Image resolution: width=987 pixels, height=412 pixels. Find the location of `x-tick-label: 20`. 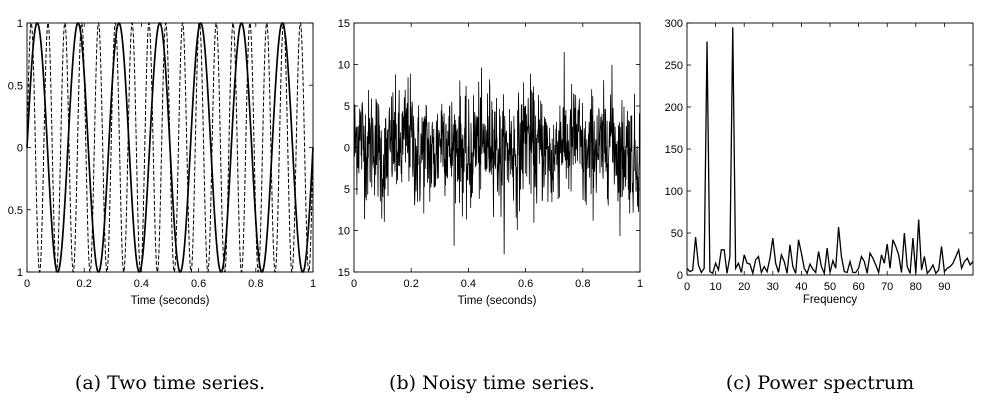

x-tick-label: 20 is located at coordinates (744, 287).